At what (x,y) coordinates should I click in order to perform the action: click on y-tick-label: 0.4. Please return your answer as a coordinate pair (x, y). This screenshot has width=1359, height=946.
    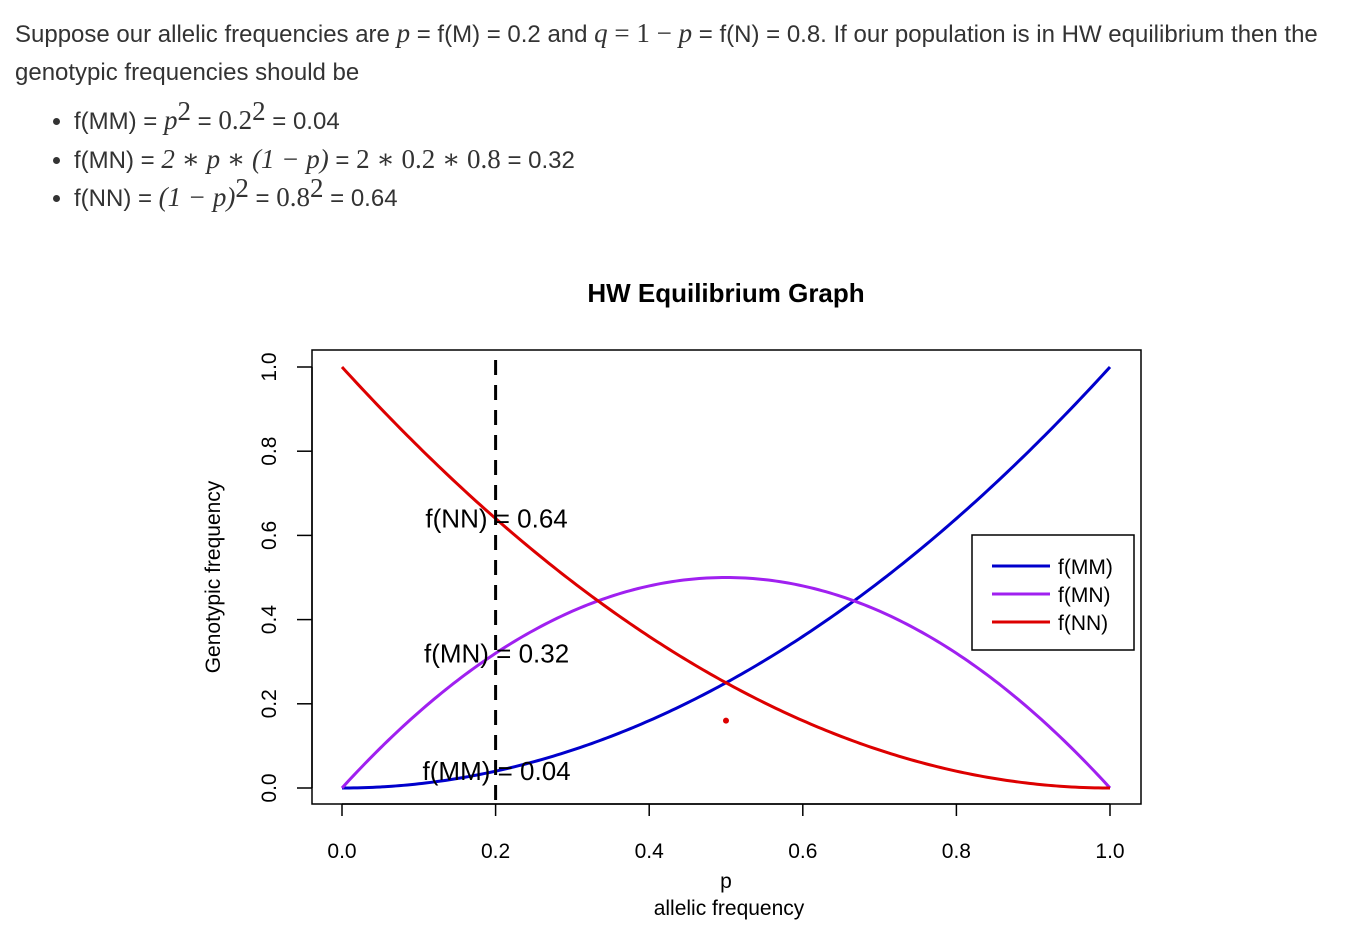
    Looking at the image, I should click on (269, 620).